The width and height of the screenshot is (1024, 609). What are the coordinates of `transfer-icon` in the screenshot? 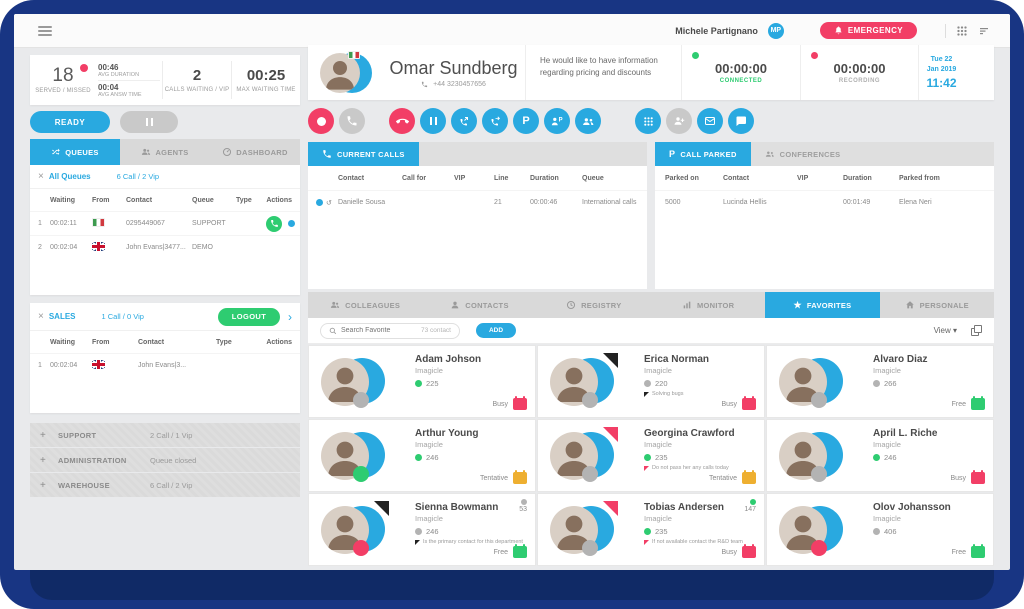 It's located at (464, 121).